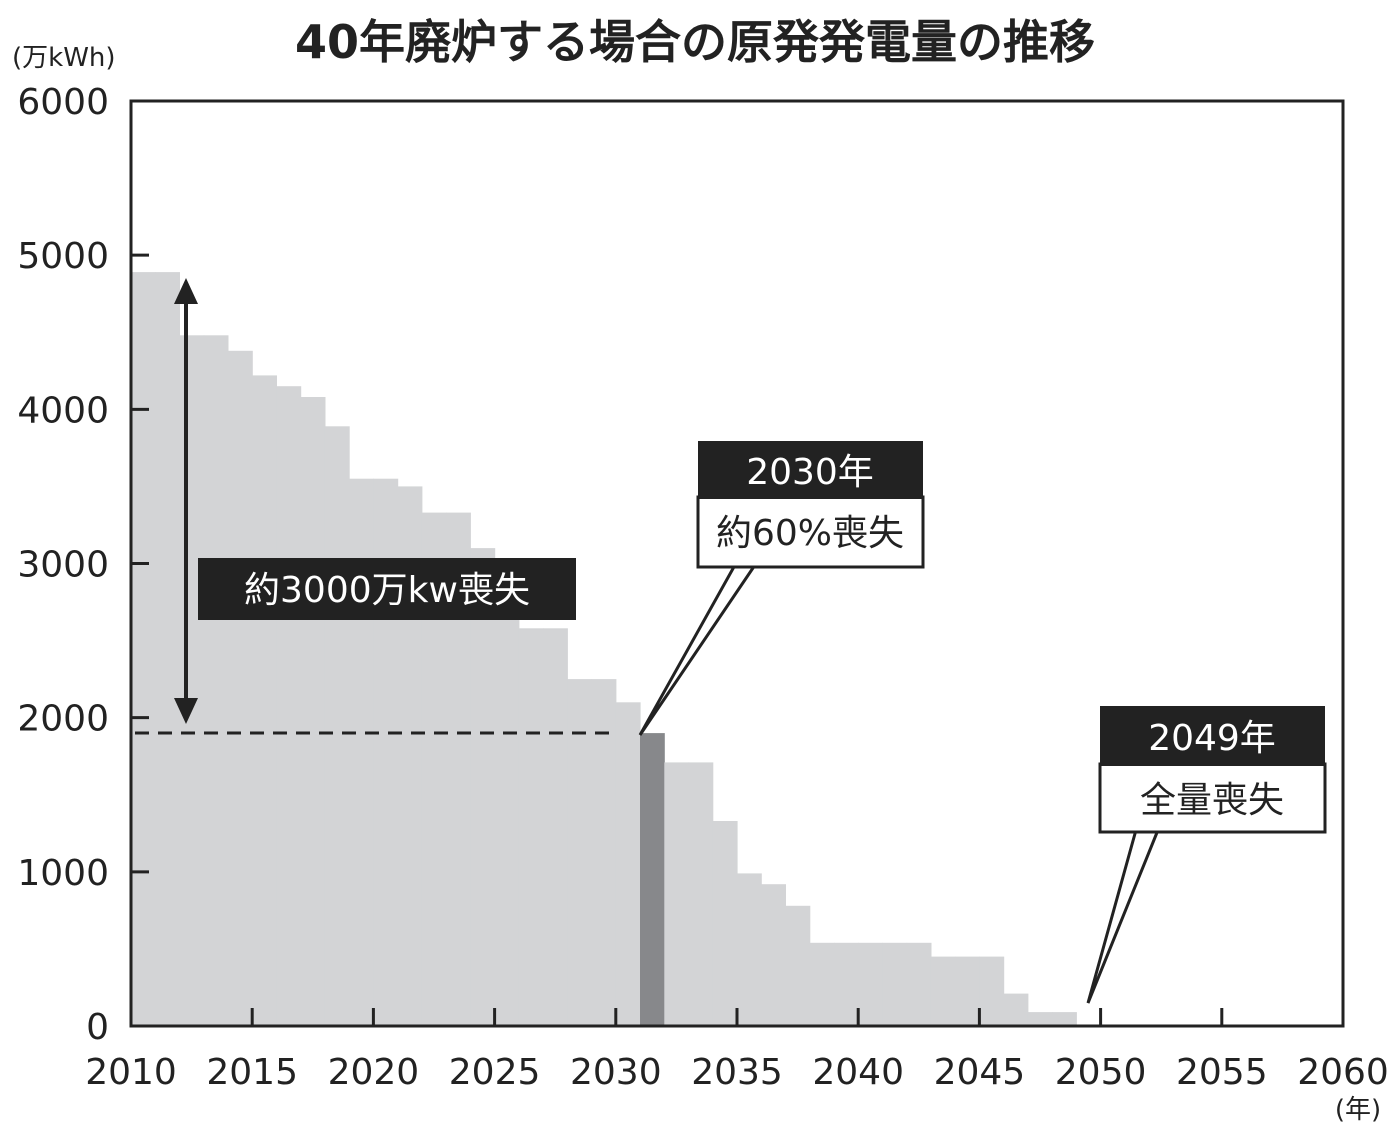 This screenshot has width=1400, height=1139. I want to click on annotation-2049-body-box, so click(1212, 798).